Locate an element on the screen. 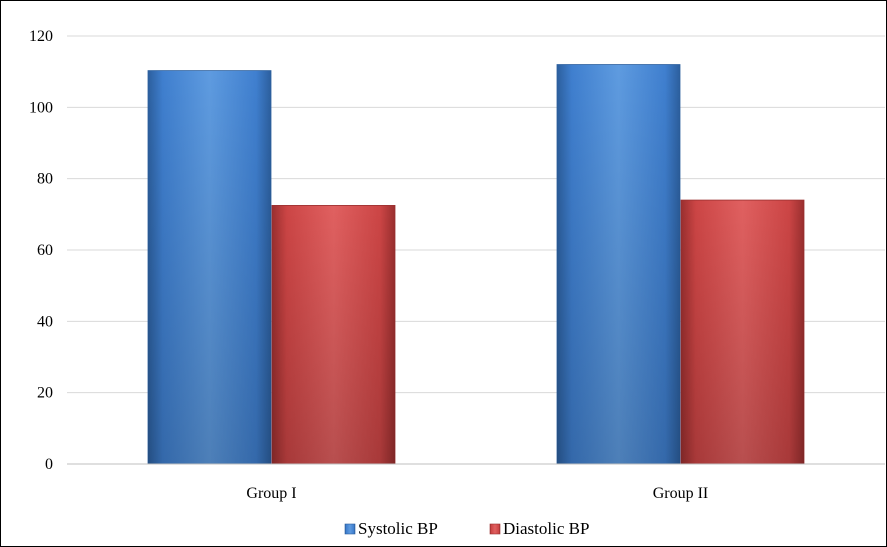 This screenshot has width=887, height=547. legend-label: Systolic BP is located at coordinates (398, 528).